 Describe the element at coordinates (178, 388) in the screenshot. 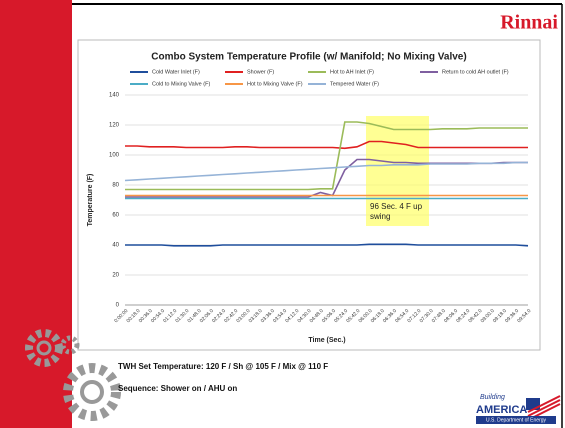

I see `note: Sequence: Shower on / AHU on` at that location.